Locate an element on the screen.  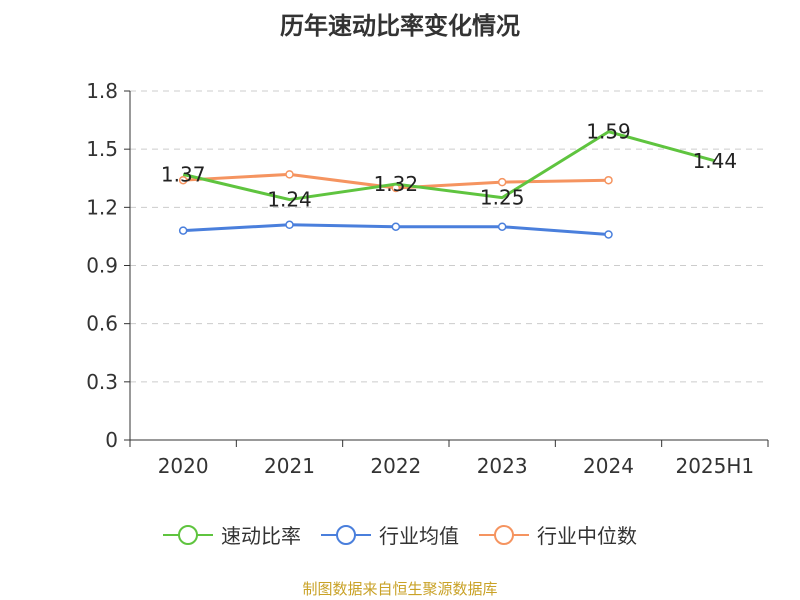
legend-label: 行业均值 is located at coordinates (419, 536).